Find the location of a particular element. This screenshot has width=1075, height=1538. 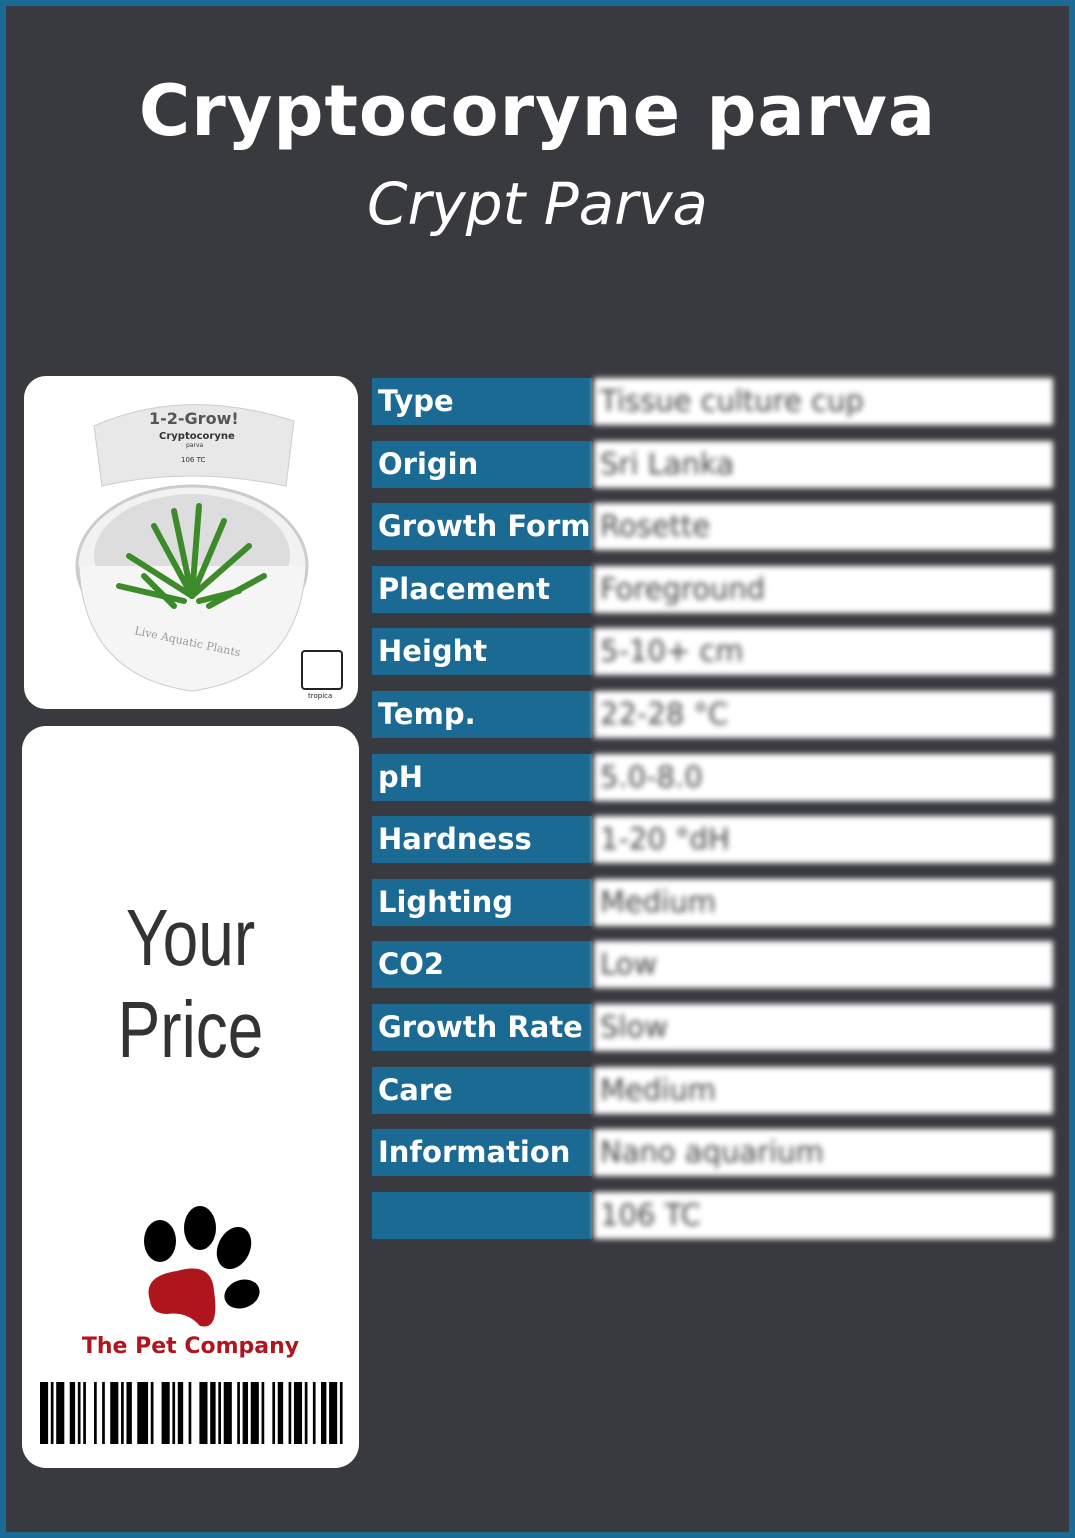

spec-label: Height is located at coordinates (482, 651).